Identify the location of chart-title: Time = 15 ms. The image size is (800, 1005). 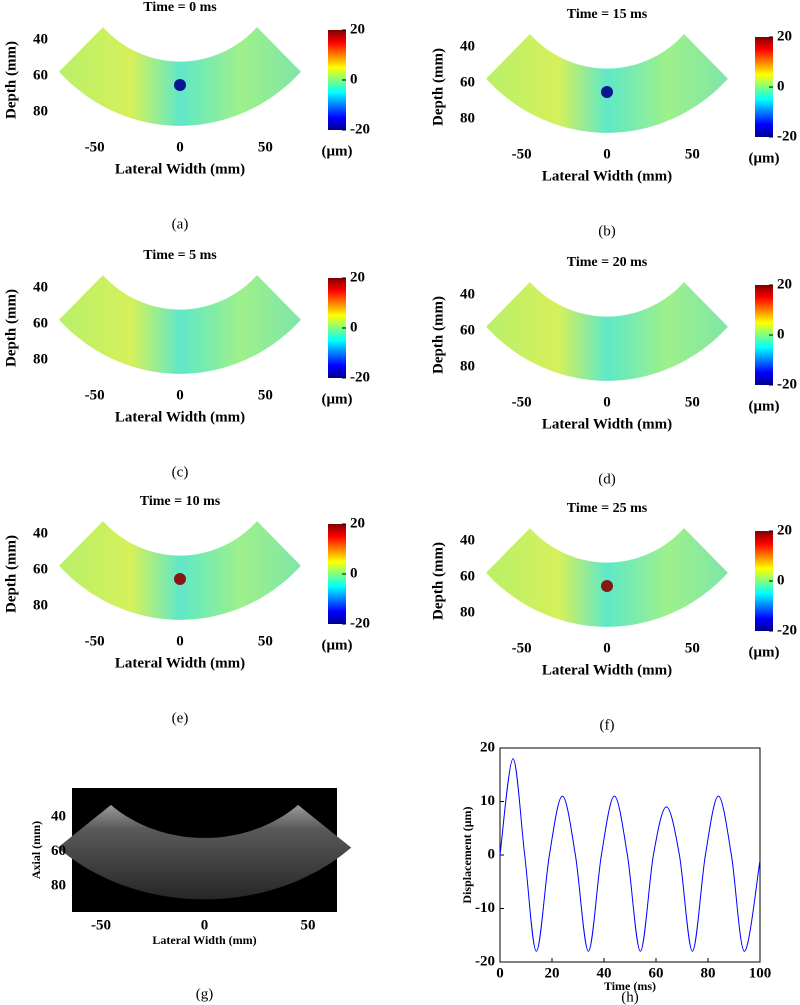
(607, 14).